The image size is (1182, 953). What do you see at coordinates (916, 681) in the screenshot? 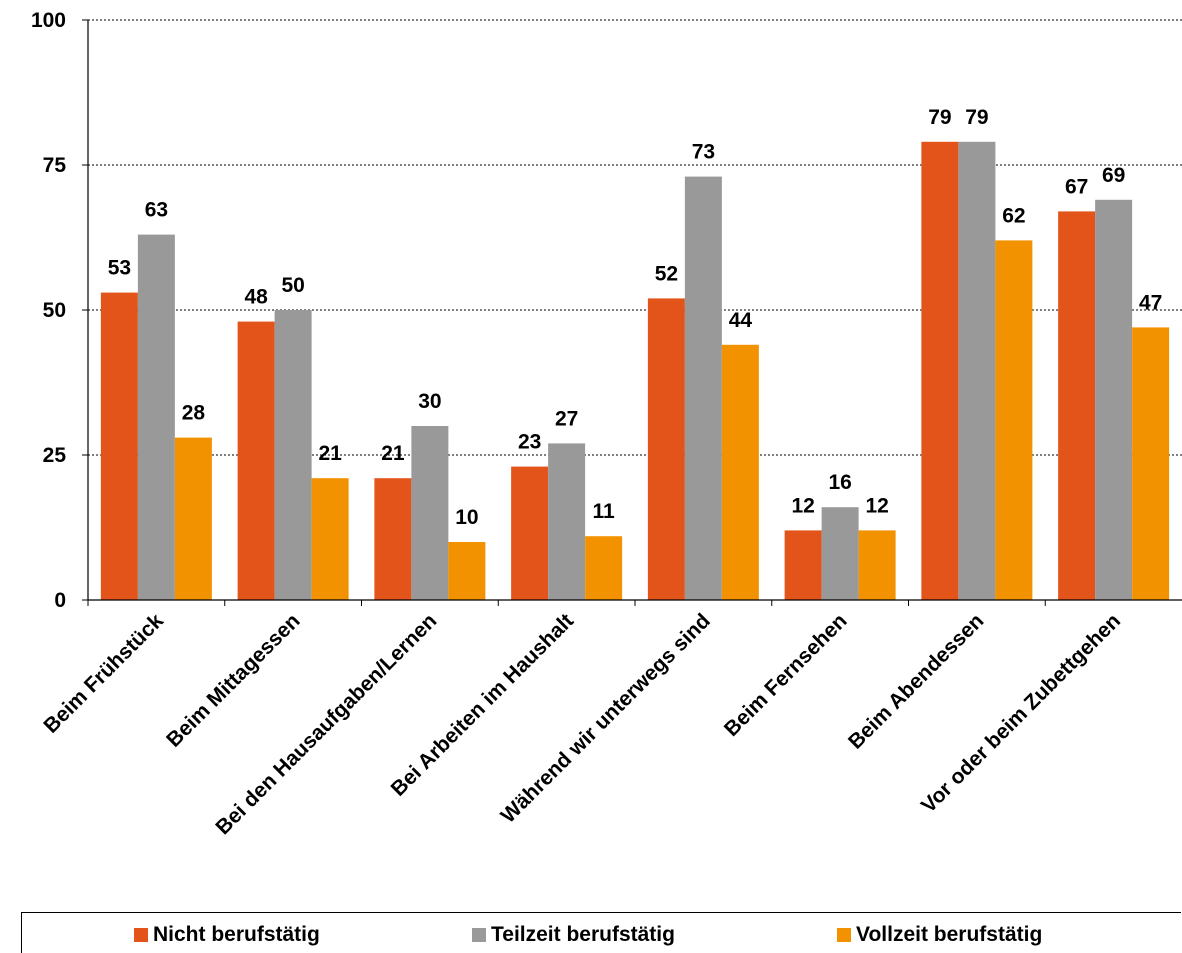
I see `x-category-label: Beim Abendessen` at bounding box center [916, 681].